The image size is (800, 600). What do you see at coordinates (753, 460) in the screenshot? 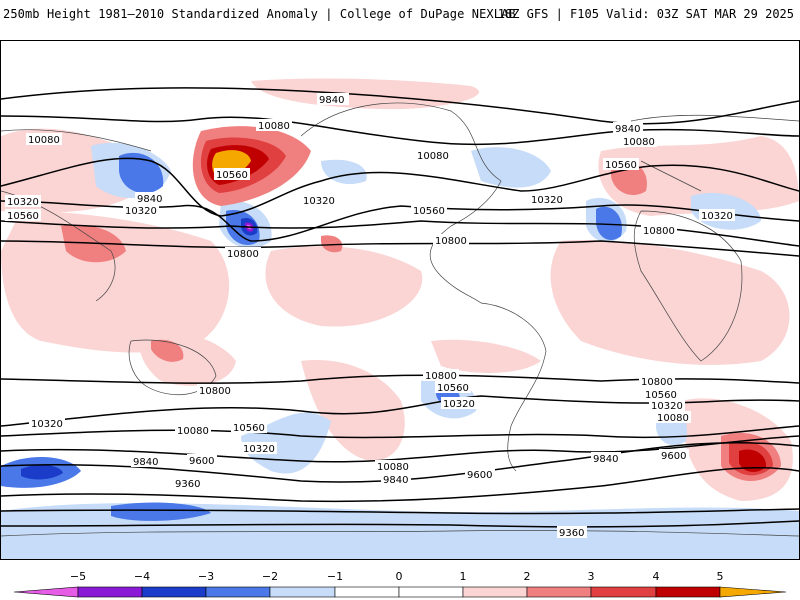
I see `anomaly-pos4-region` at bounding box center [753, 460].